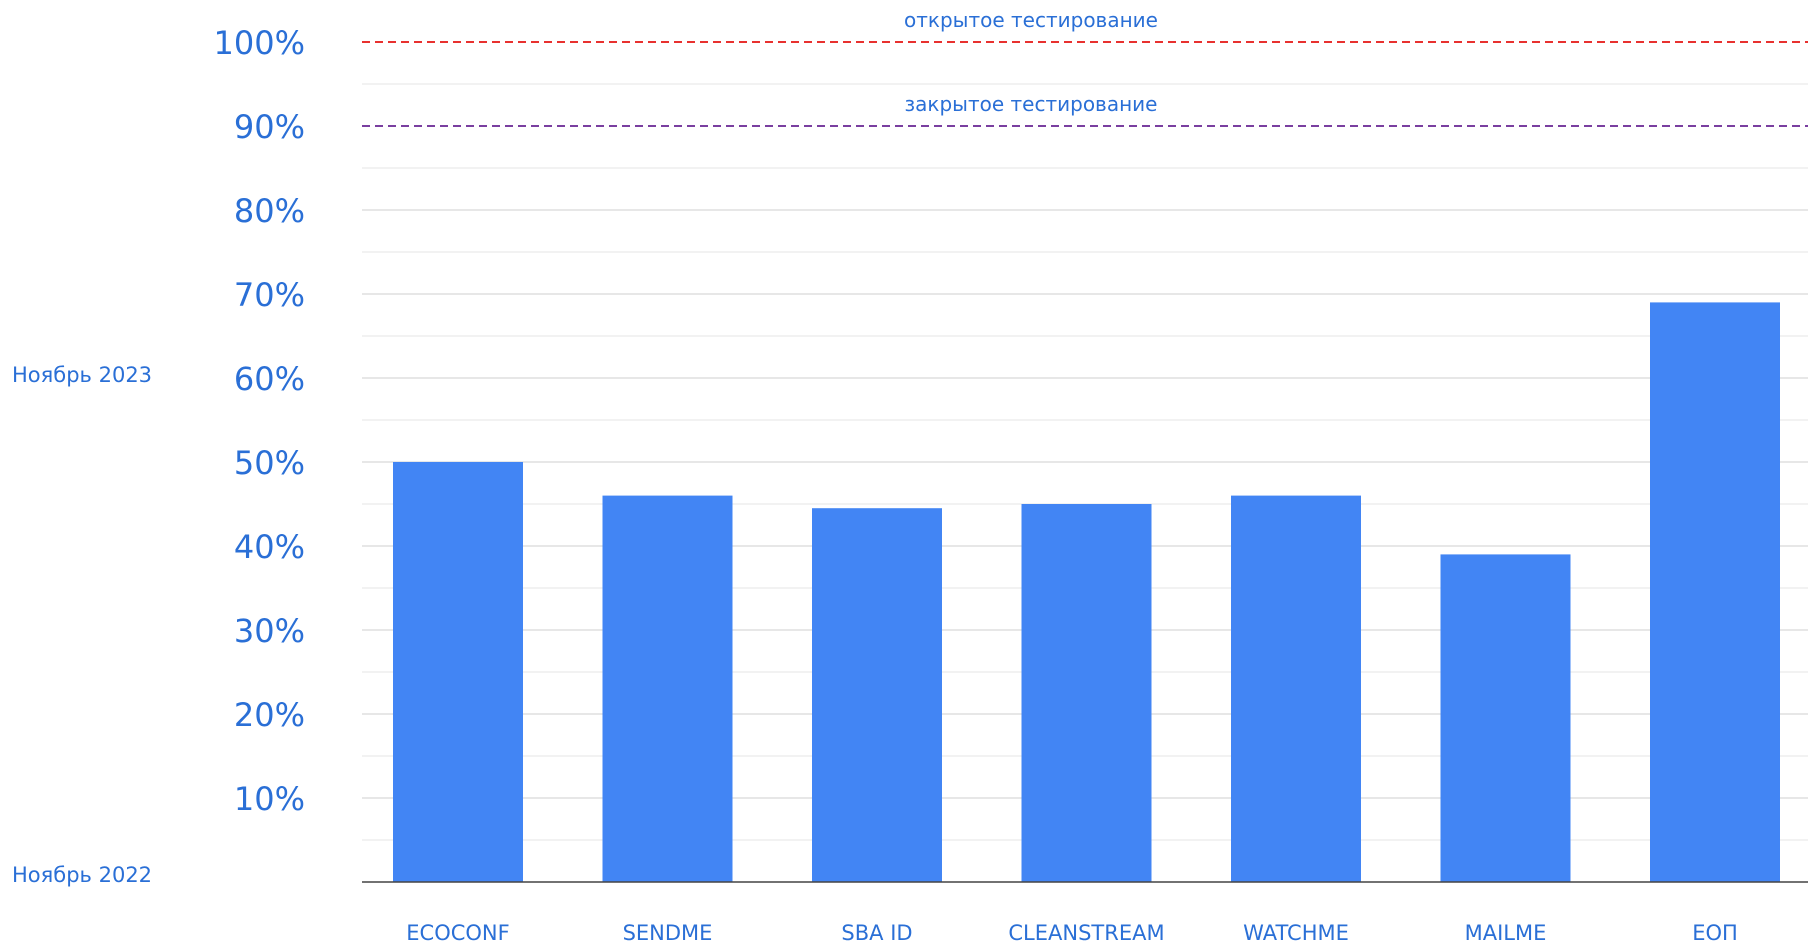 The height and width of the screenshot is (948, 1808). I want to click on x-tick-label: CLEANSTREAM, so click(1086, 933).